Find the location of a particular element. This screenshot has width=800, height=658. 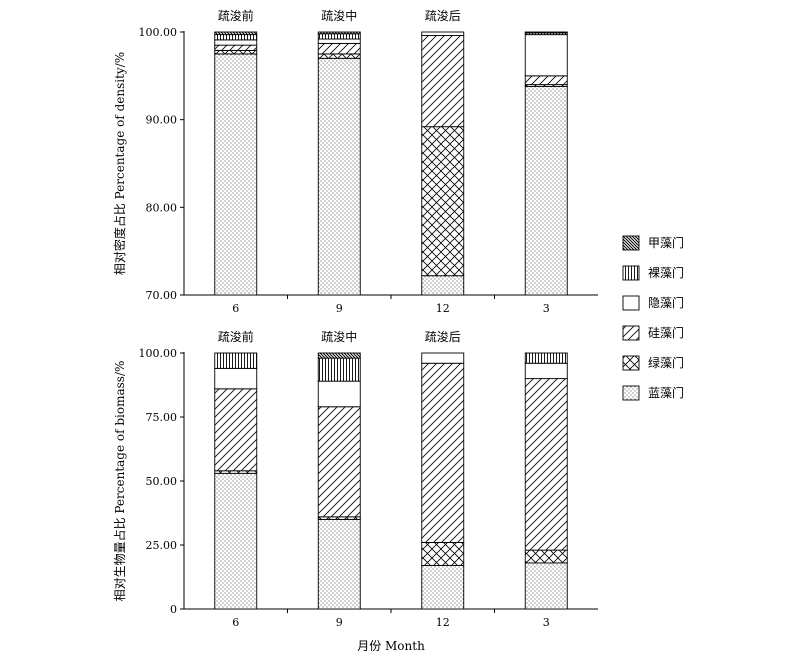

y-tick-label: 90.00 is located at coordinates (162, 120).